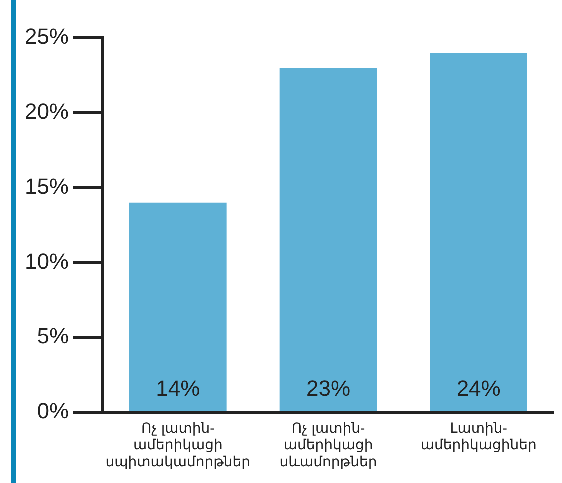  What do you see at coordinates (478, 389) in the screenshot?
I see `data-label: 24%` at bounding box center [478, 389].